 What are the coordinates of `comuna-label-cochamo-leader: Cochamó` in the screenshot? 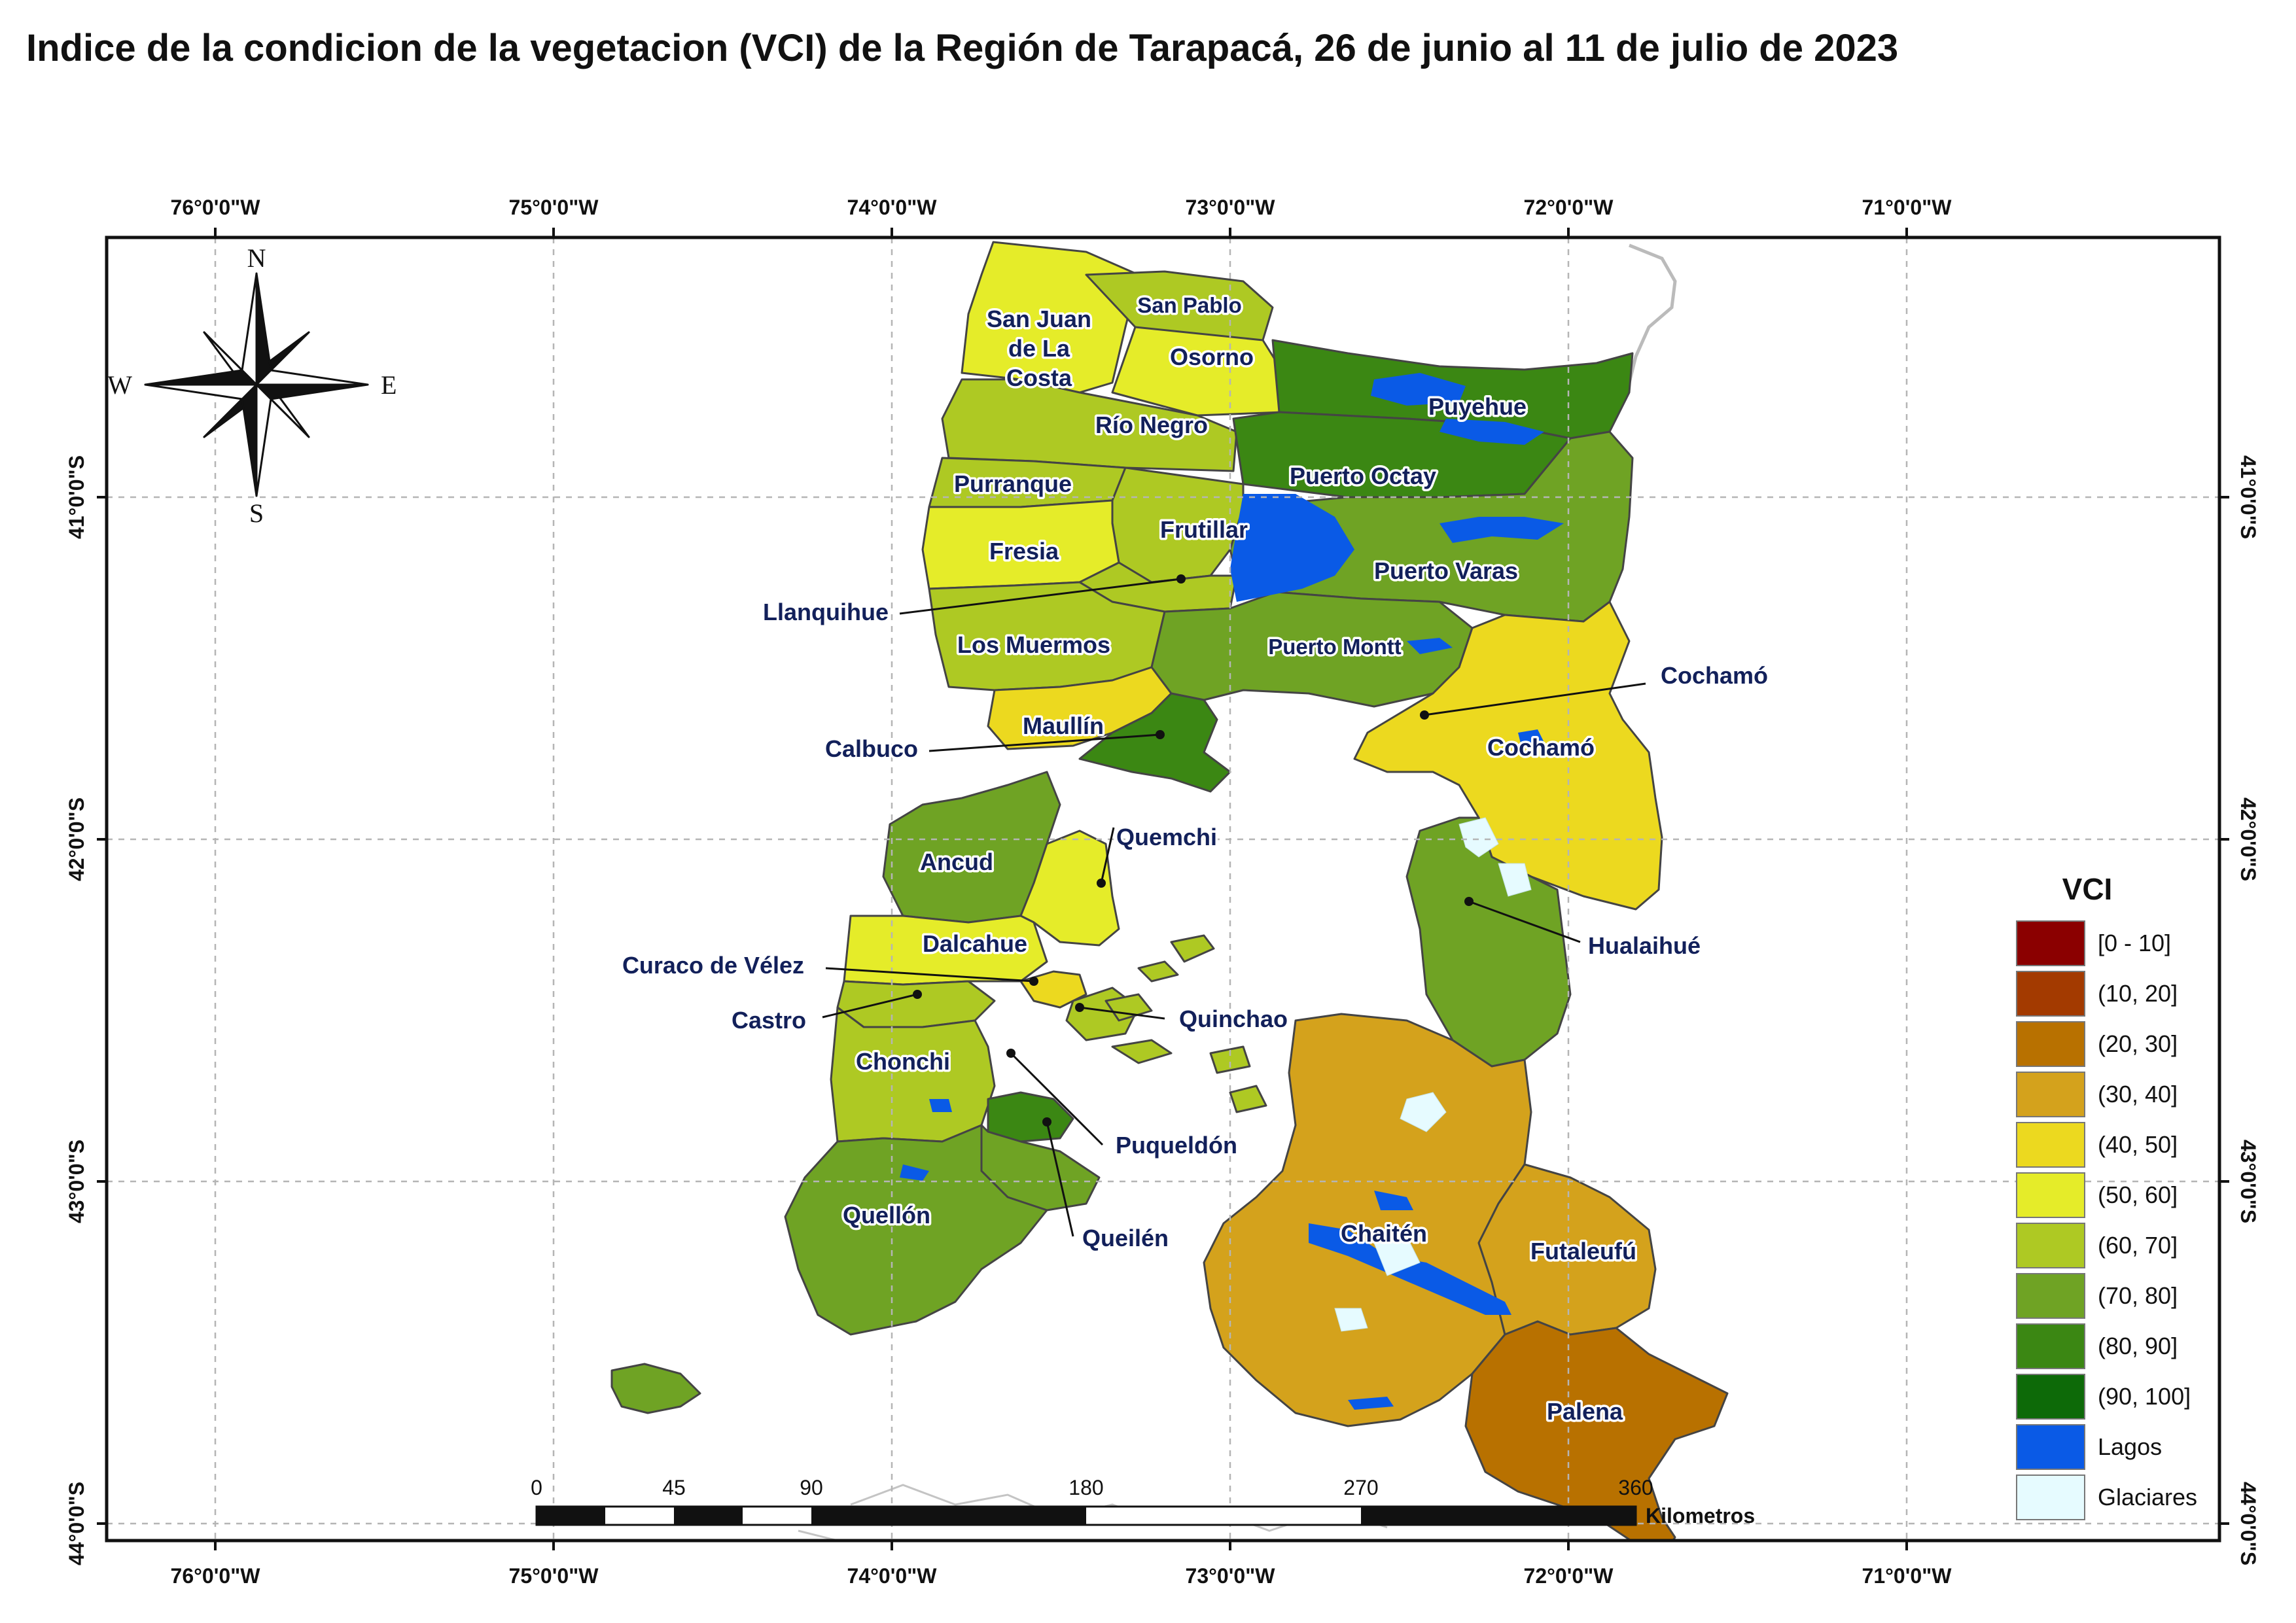 It's located at (1714, 675).